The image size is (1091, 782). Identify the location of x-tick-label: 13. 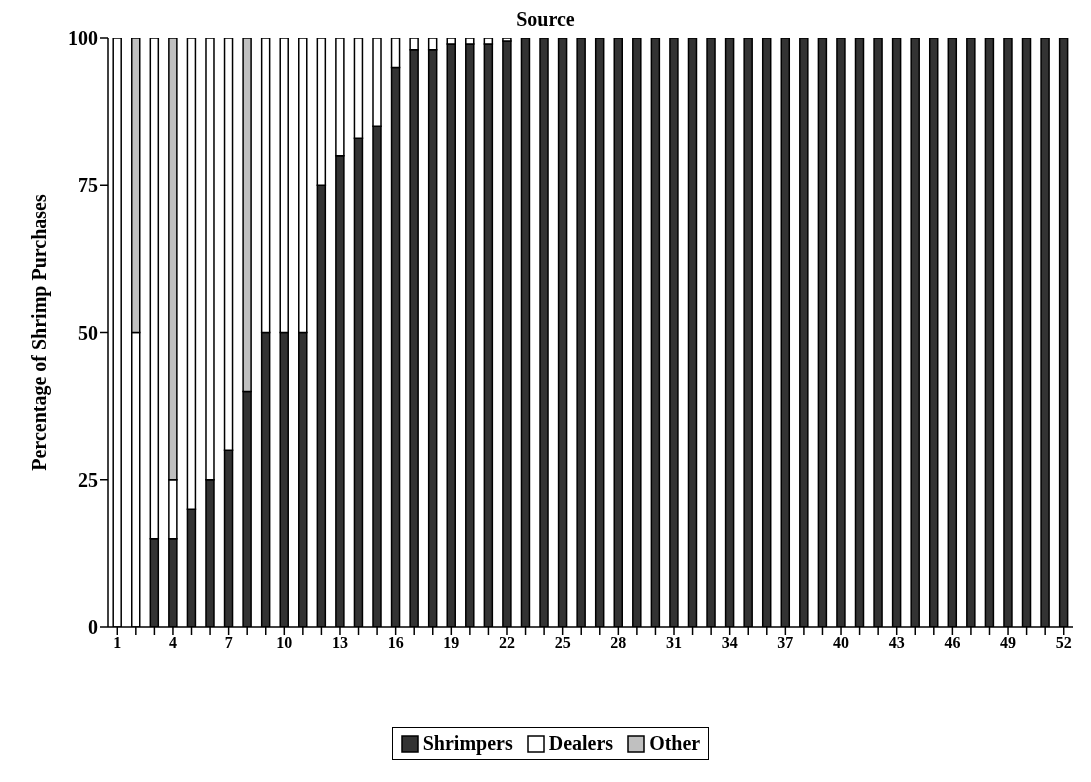
(339, 643).